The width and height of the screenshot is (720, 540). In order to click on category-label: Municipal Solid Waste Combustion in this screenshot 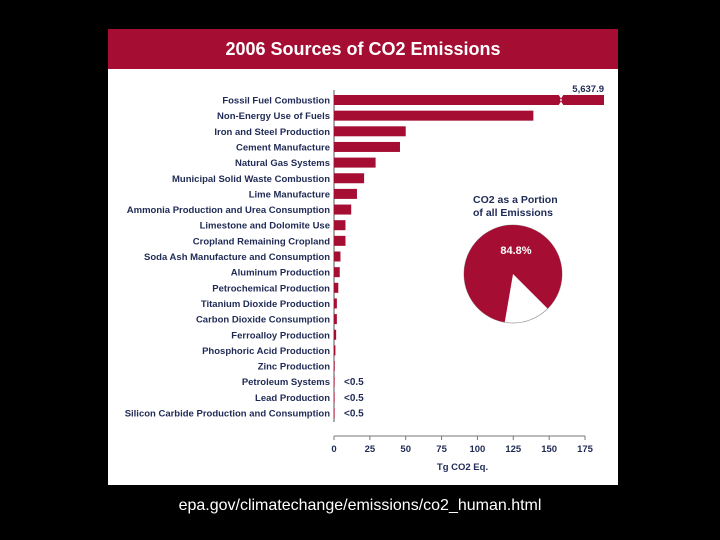, I will do `click(251, 179)`.